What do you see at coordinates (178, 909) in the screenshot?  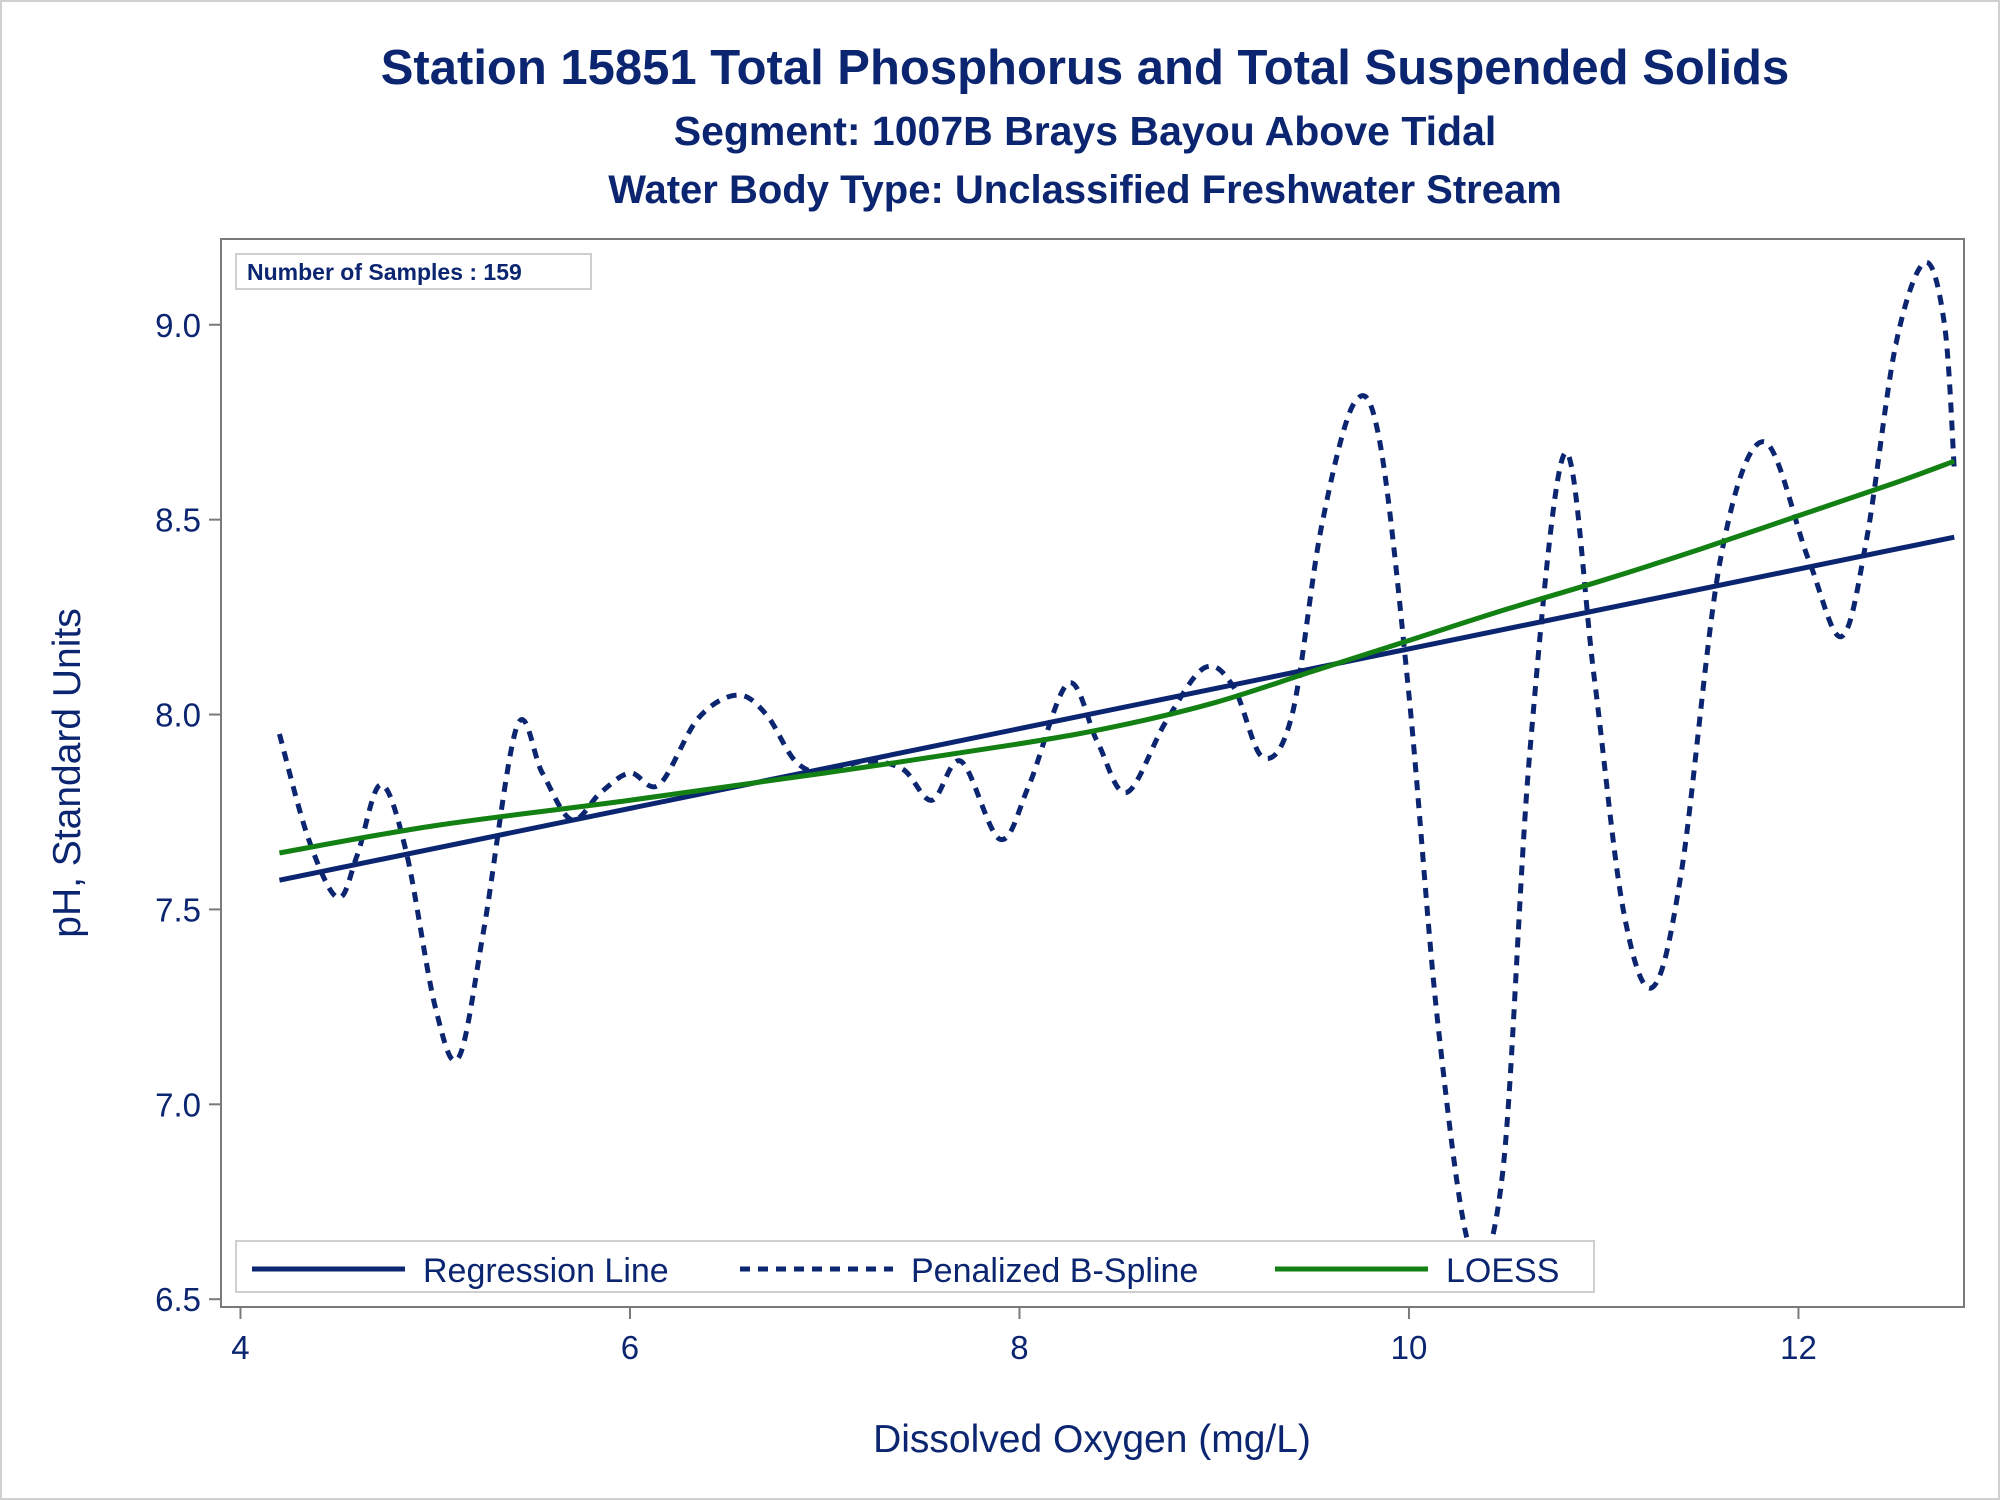 I see `y-tick-label: 7.5` at bounding box center [178, 909].